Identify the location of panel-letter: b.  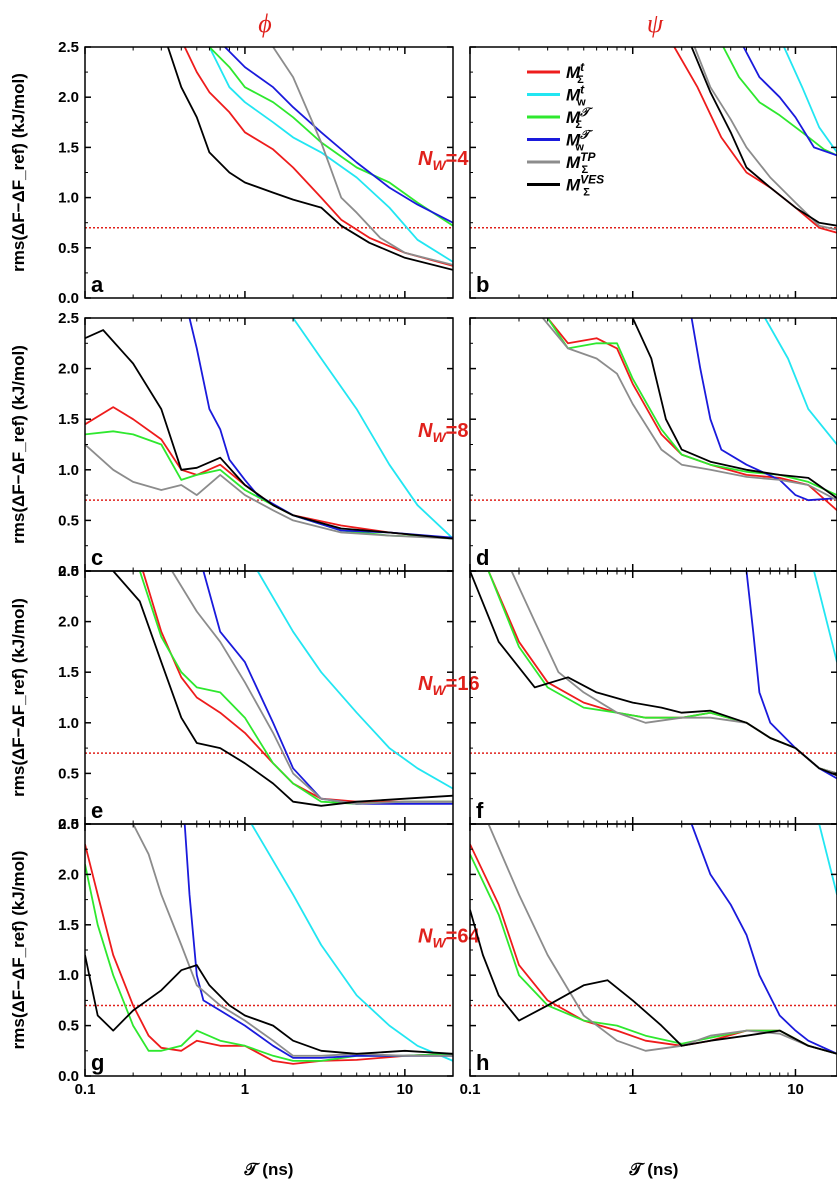
(482, 284).